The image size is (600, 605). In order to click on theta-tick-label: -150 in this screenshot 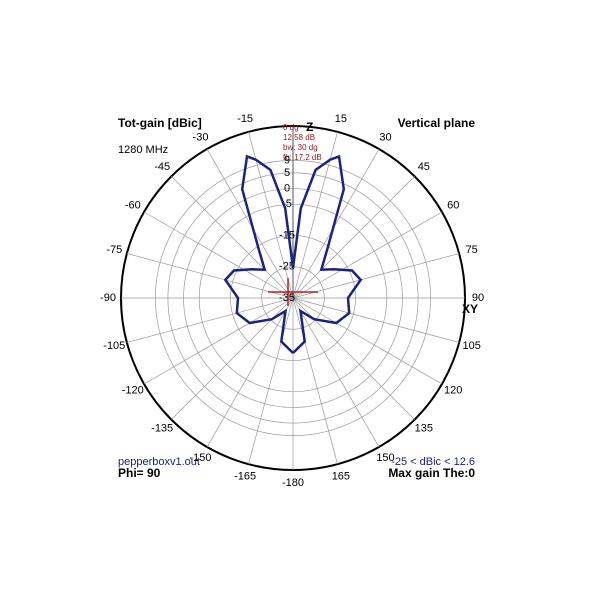, I will do `click(200, 458)`.